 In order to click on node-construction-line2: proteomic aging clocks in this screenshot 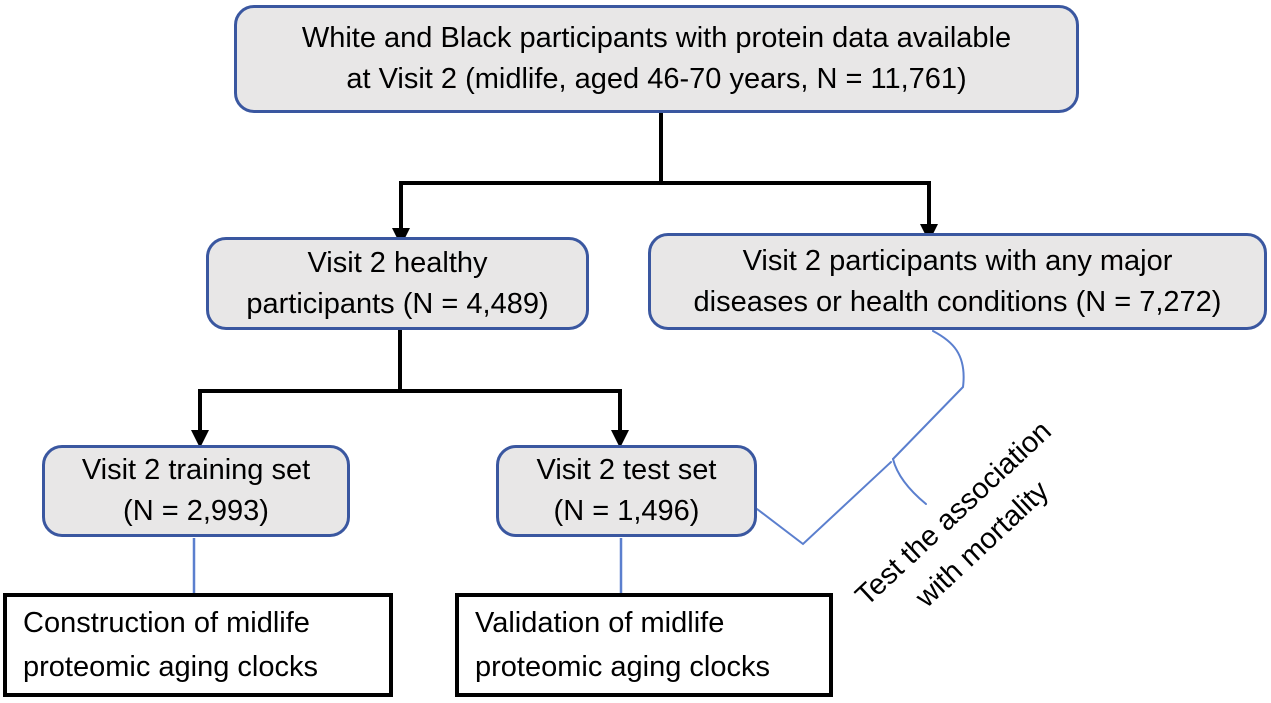, I will do `click(170, 667)`.